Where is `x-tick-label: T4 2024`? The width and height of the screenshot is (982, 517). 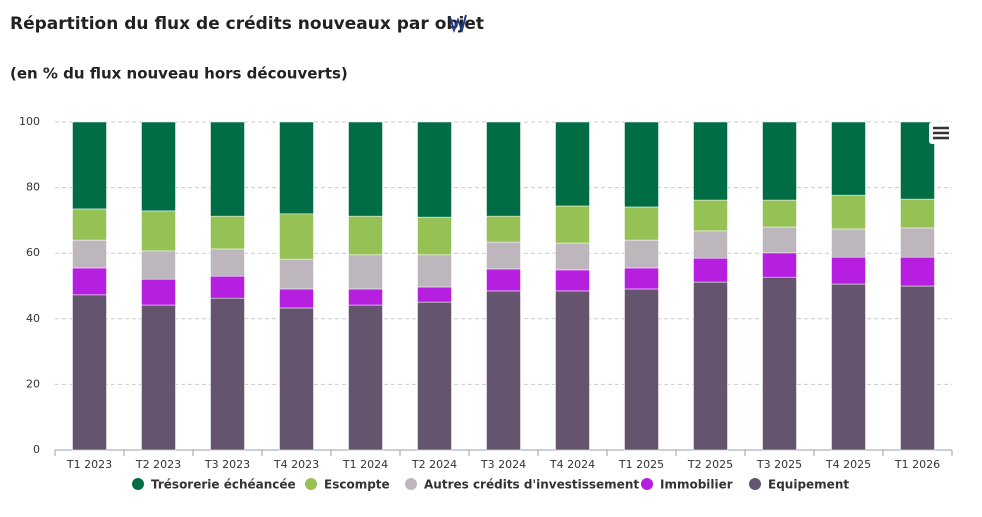
x-tick-label: T4 2024 is located at coordinates (572, 464).